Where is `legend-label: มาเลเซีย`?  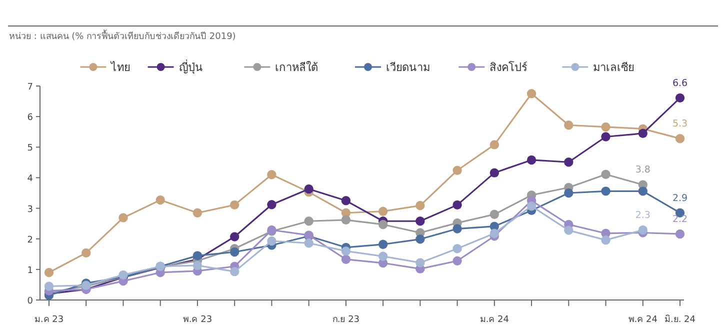
legend-label: มาเลเซีย is located at coordinates (613, 67).